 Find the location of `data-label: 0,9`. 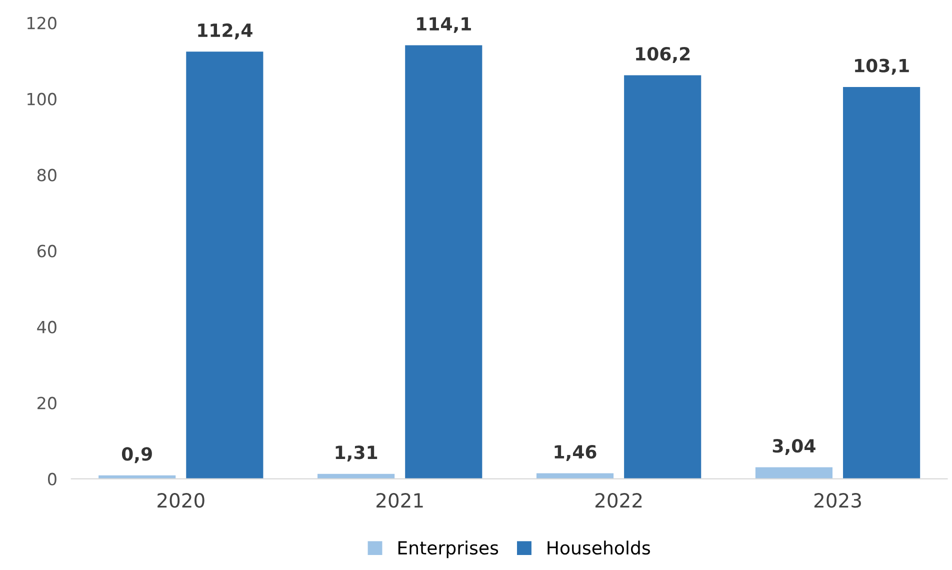

data-label: 0,9 is located at coordinates (137, 455).